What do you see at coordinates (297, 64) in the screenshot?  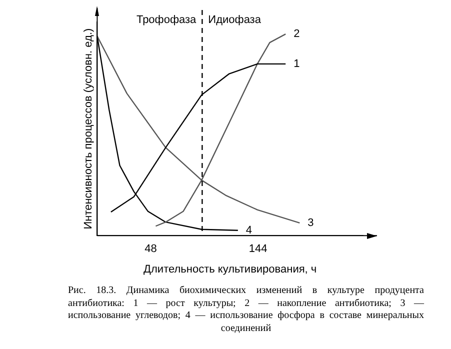 I see `series-label: 1` at bounding box center [297, 64].